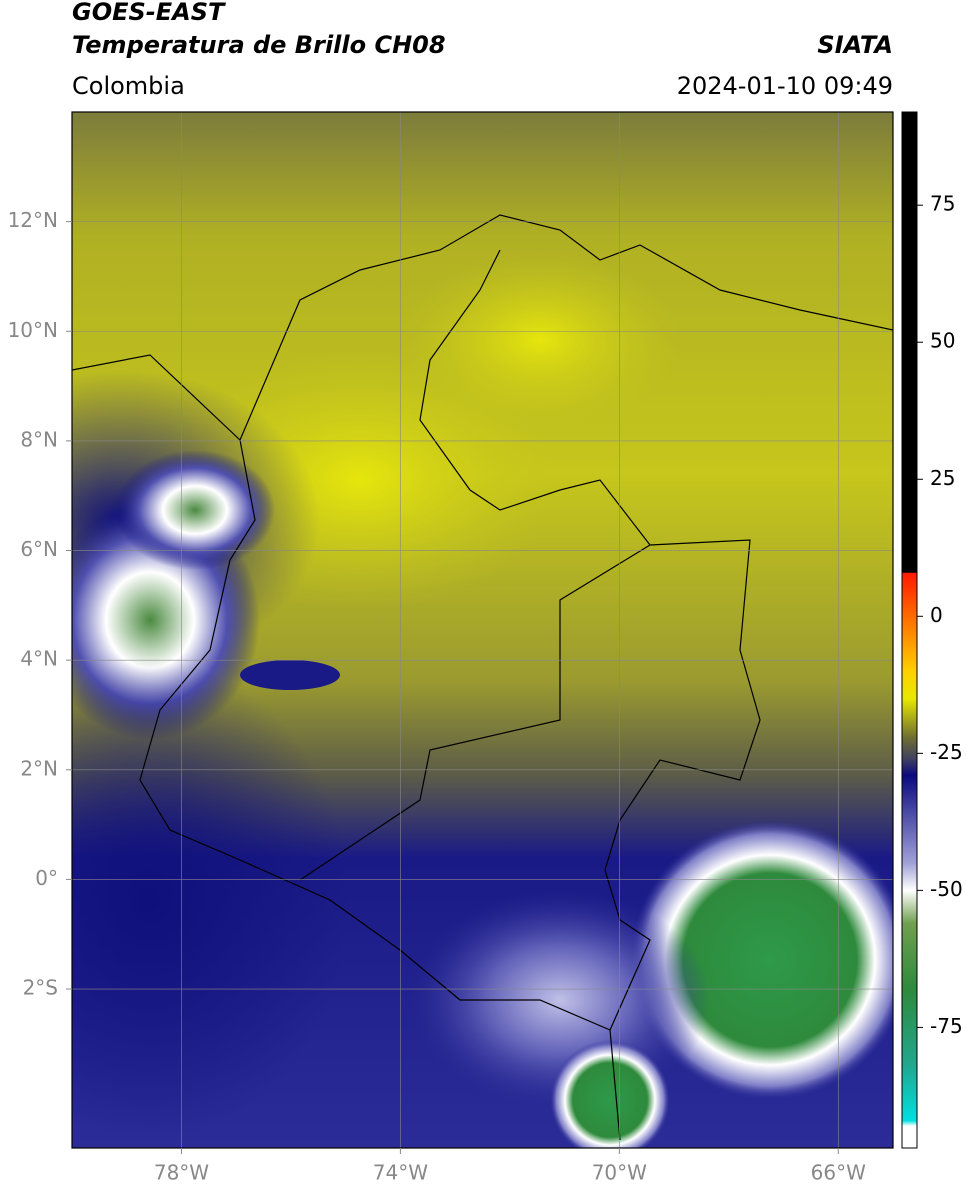 The height and width of the screenshot is (1194, 966). What do you see at coordinates (936, 615) in the screenshot?
I see `colorbar-tick-label: 0` at bounding box center [936, 615].